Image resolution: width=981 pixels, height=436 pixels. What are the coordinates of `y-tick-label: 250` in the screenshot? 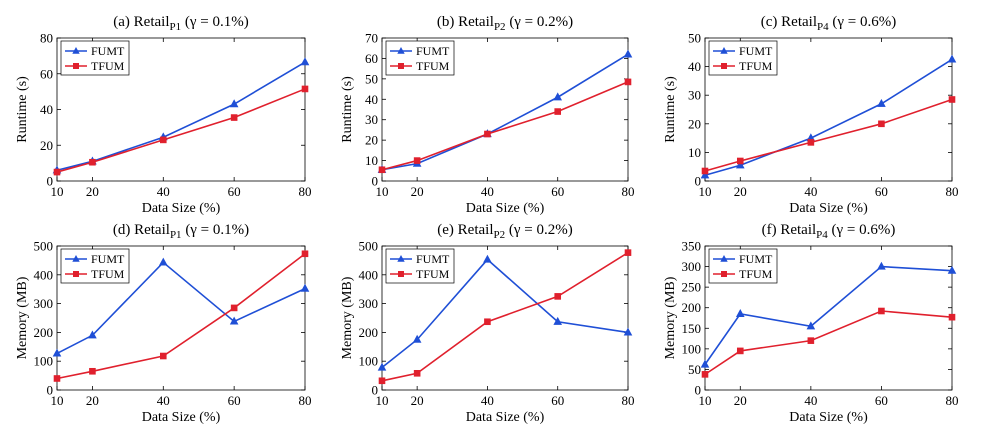 It's located at (692, 287).